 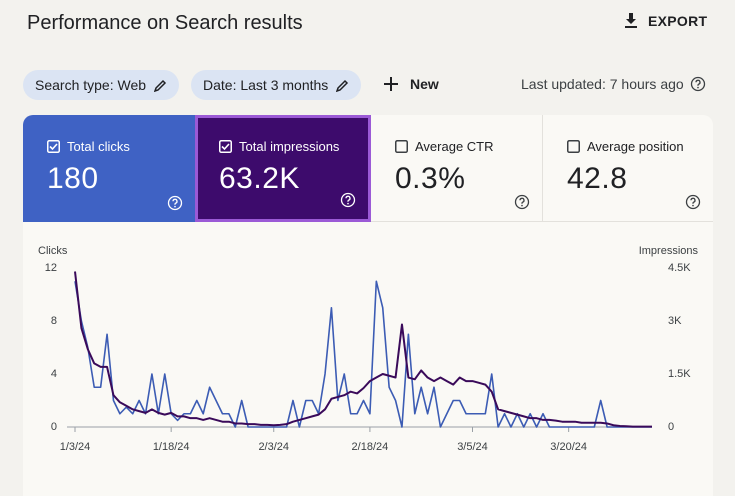 What do you see at coordinates (54, 321) in the screenshot?
I see `y-tick-label: 8` at bounding box center [54, 321].